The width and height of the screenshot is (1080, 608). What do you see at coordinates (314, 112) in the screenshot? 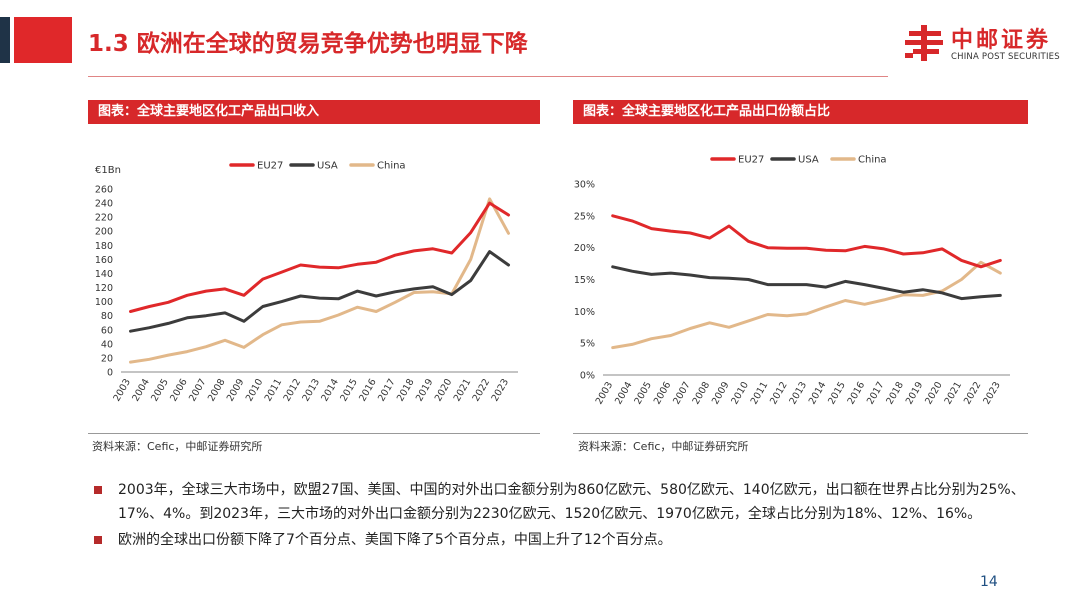
I see `left-chart-heading: 图表：全球主要地区化工产品出口收入` at bounding box center [314, 112].